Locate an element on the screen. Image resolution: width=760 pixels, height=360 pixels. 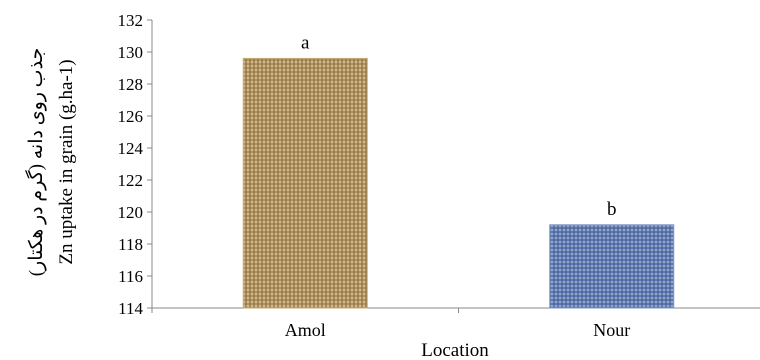
y-tick-label: 122 is located at coordinates (131, 180).